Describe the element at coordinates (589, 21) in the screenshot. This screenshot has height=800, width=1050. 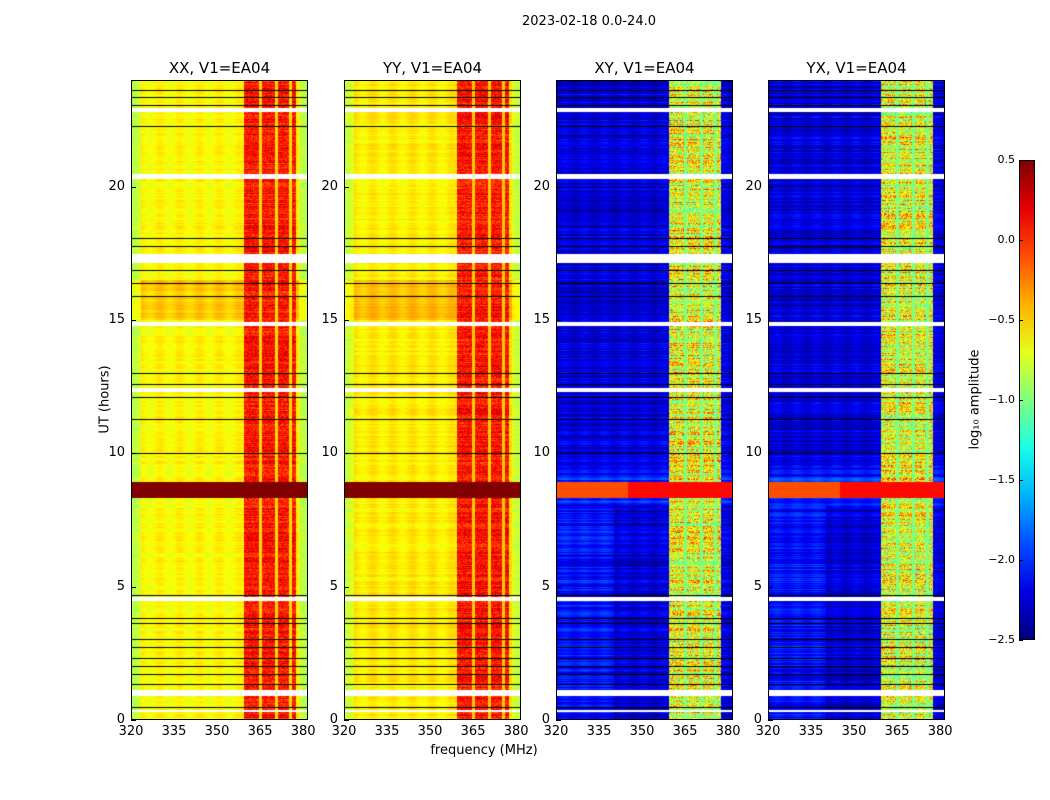
I see `figure-title: 2023-02-18 0.0-24.0` at that location.